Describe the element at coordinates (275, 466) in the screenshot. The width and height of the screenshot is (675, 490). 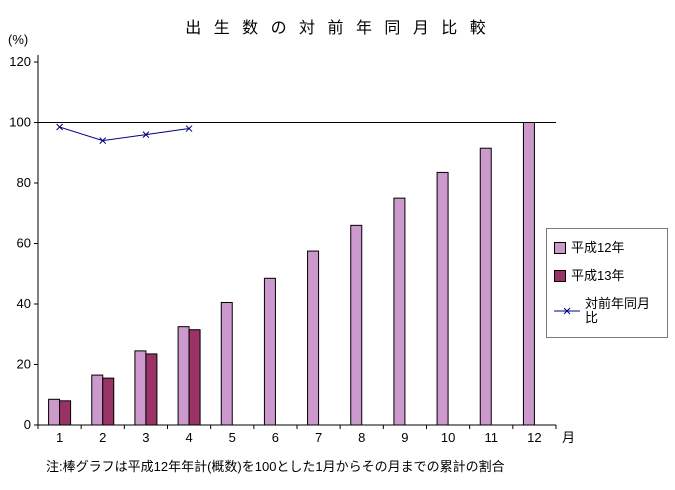
I see `footnote: 注:棒グラフは平成12年年計(概数)を100とした1月からその月までの累計の割合` at that location.